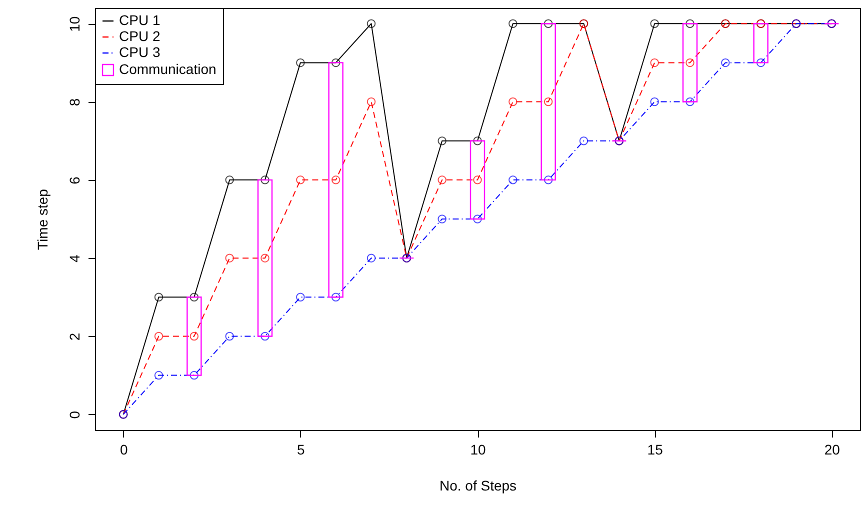 This screenshot has width=862, height=519. What do you see at coordinates (139, 52) in the screenshot?
I see `legend-label: CPU 3` at bounding box center [139, 52].